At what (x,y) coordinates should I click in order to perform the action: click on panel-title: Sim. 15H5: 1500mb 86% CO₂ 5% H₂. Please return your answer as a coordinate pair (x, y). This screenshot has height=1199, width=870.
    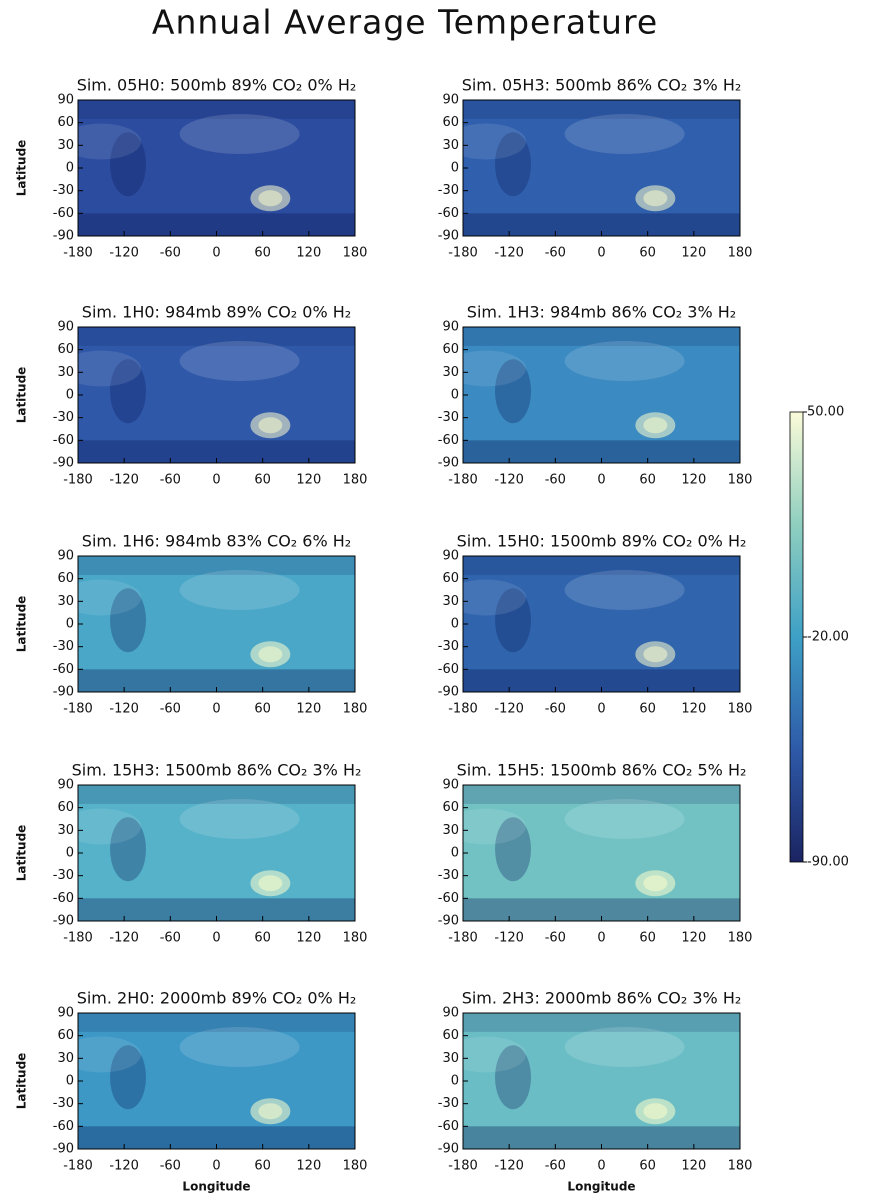
    Looking at the image, I should click on (602, 770).